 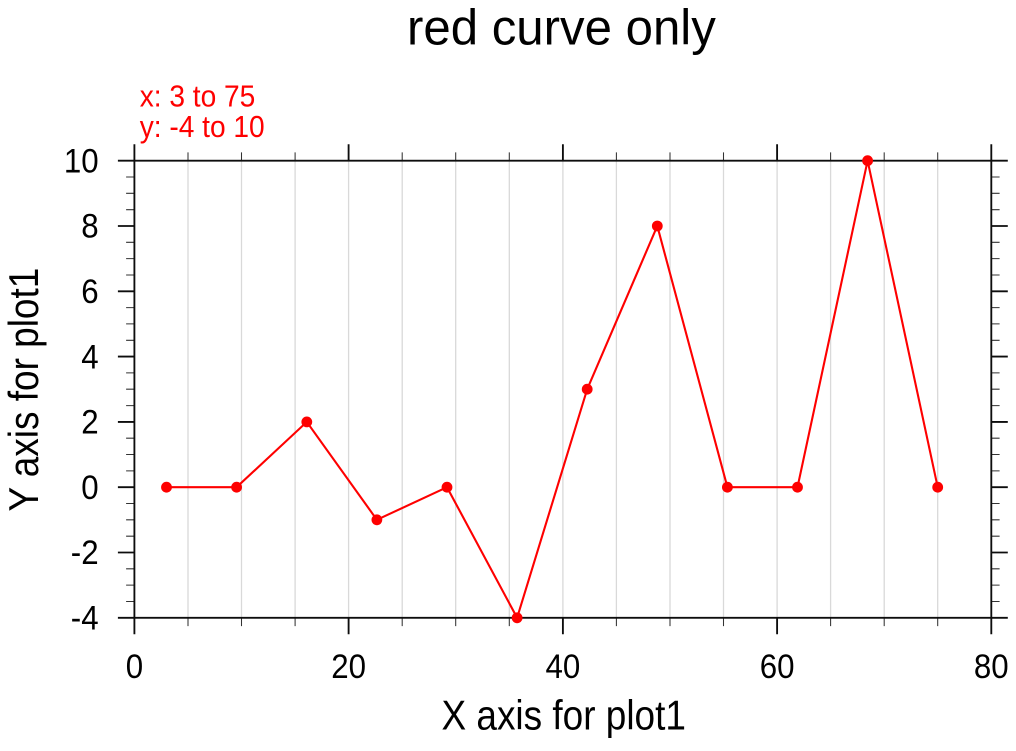 What do you see at coordinates (198, 97) in the screenshot?
I see `svg-text: x: 3 to 75` at bounding box center [198, 97].